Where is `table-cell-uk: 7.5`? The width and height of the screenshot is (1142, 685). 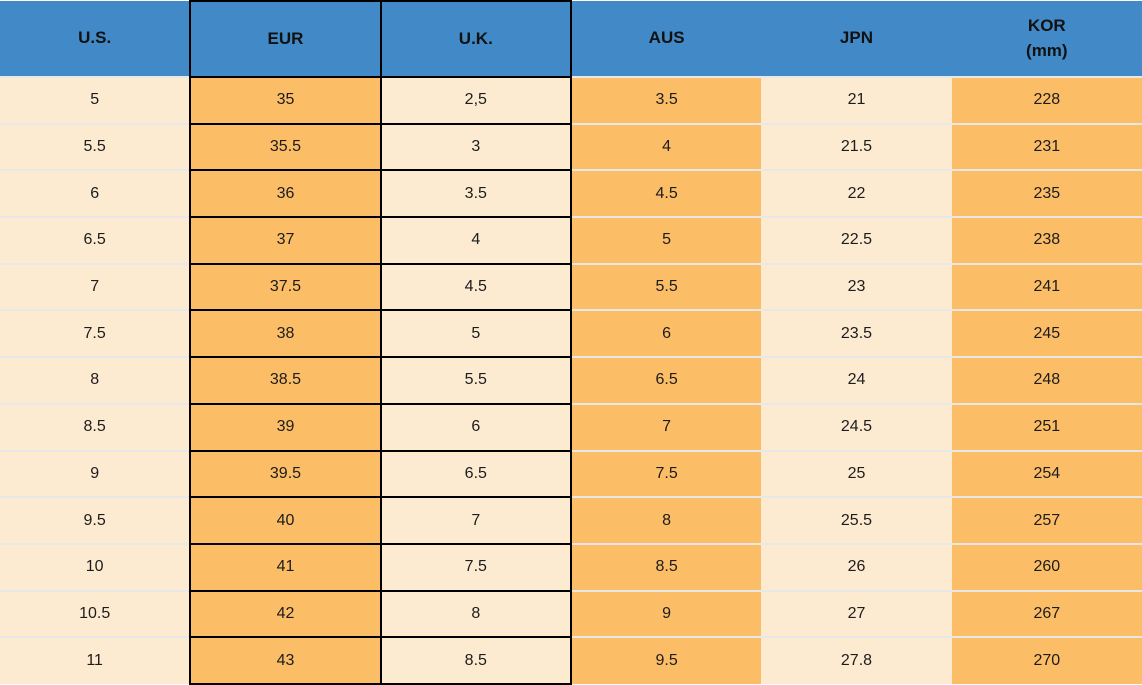 table-cell-uk: 7.5 is located at coordinates (475, 567).